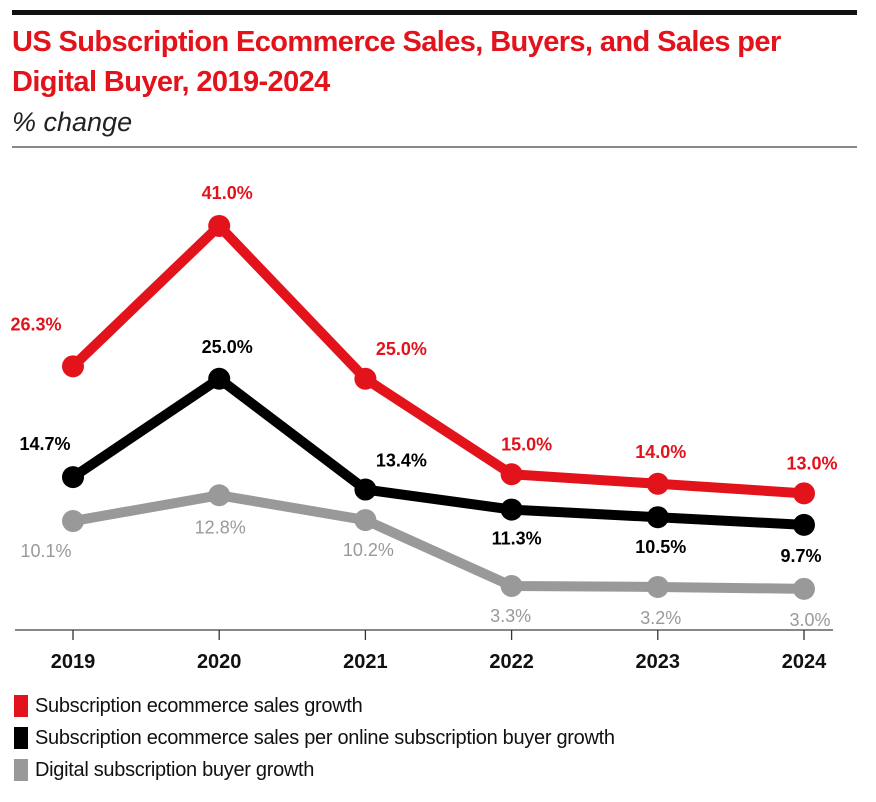  I want to click on legend-label: Digital subscription buyer growth, so click(175, 769).